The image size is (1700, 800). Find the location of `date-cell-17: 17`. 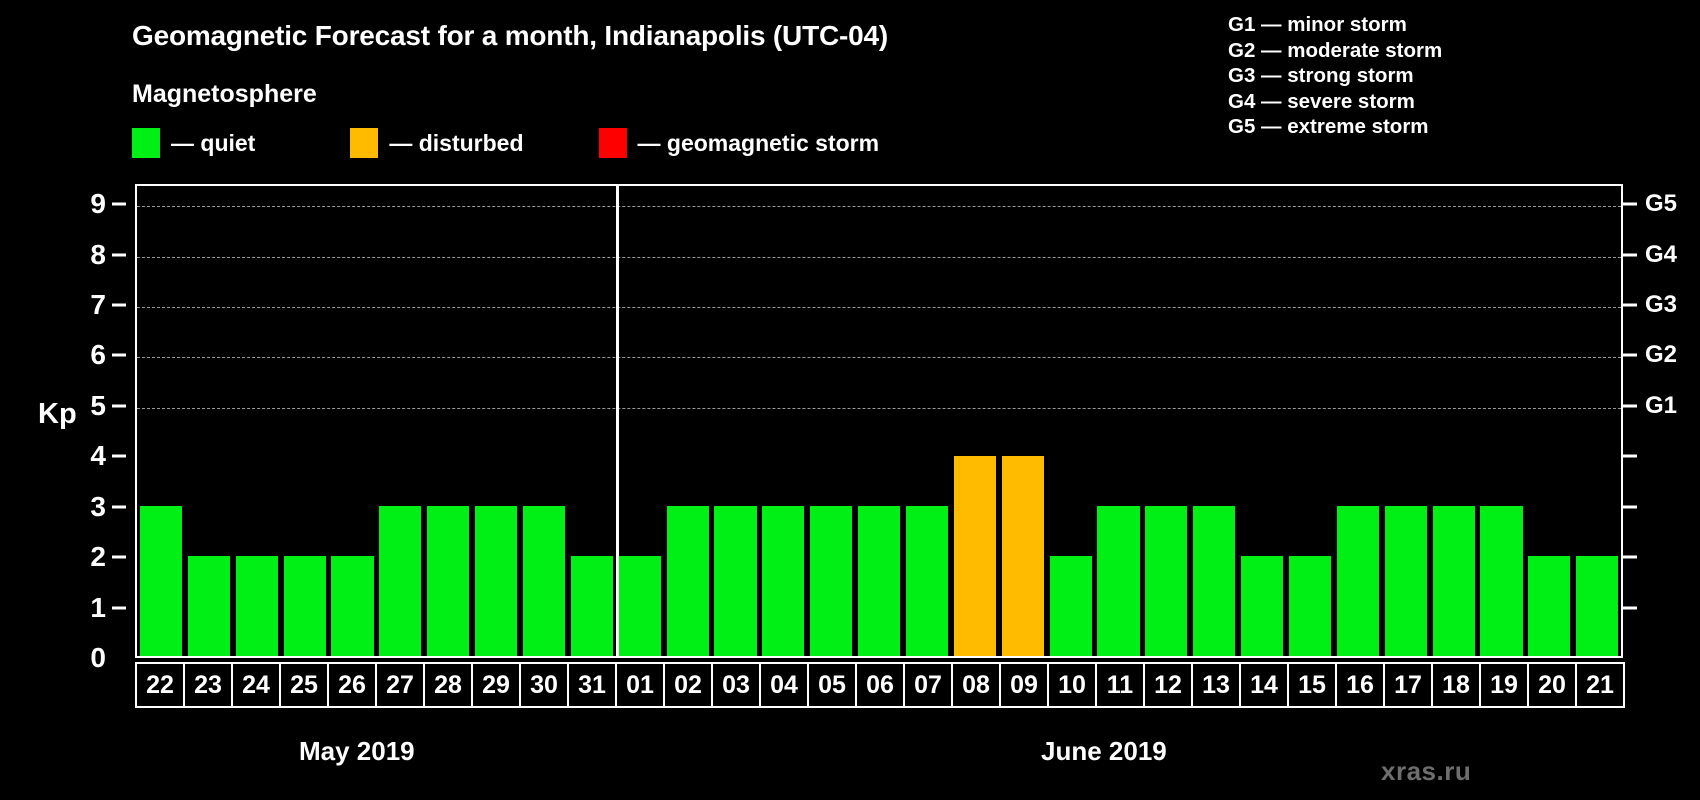

date-cell-17: 17 is located at coordinates (1408, 685).